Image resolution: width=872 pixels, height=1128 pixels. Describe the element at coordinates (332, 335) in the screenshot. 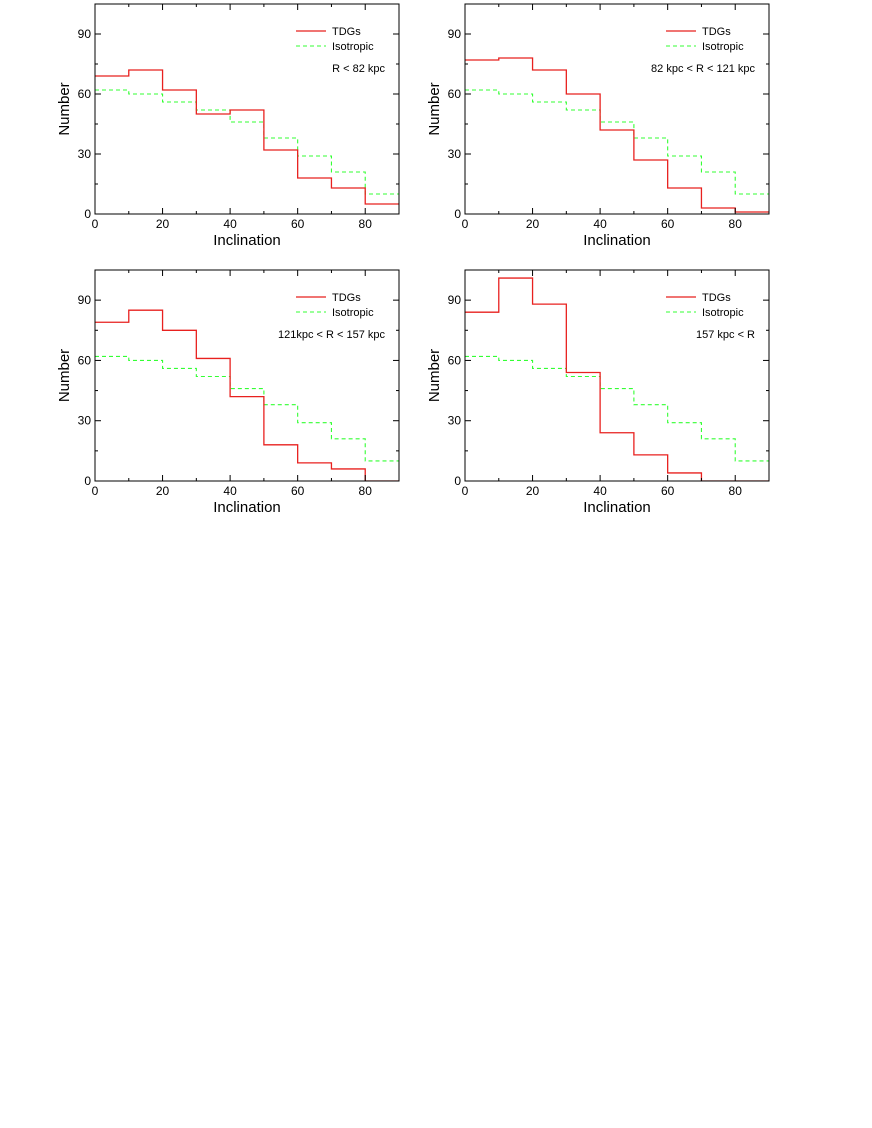

I see `radius-annotation: 121kpc < R < 157 kpc` at that location.